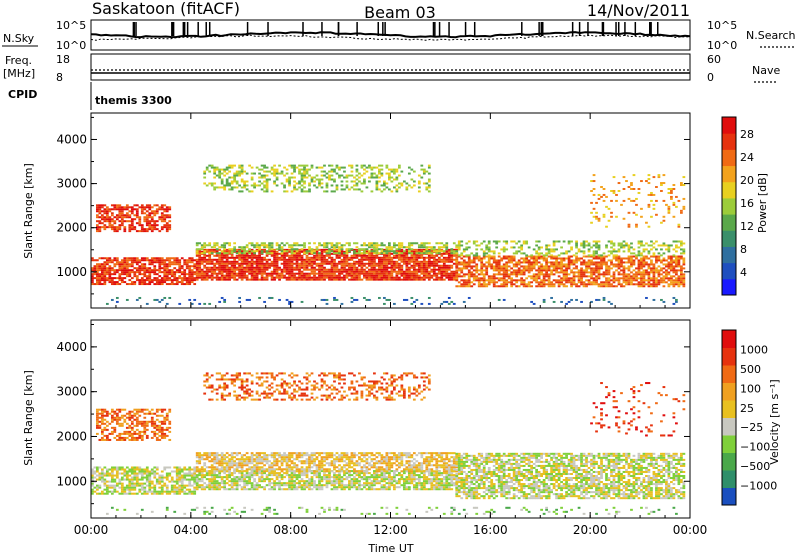 The width and height of the screenshot is (800, 554). Describe the element at coordinates (19, 73) in the screenshot. I see `freq-unit-label: [MHz]` at that location.